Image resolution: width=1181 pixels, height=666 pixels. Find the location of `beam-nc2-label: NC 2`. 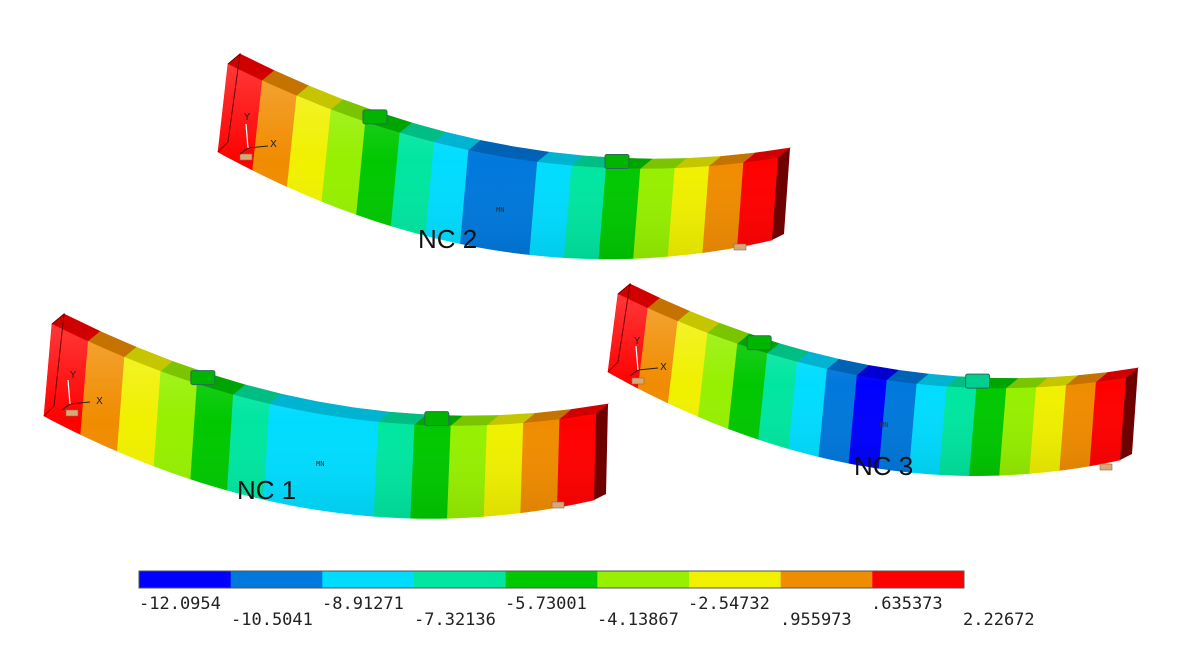

beam-nc2-label: NC 2 is located at coordinates (447, 239).